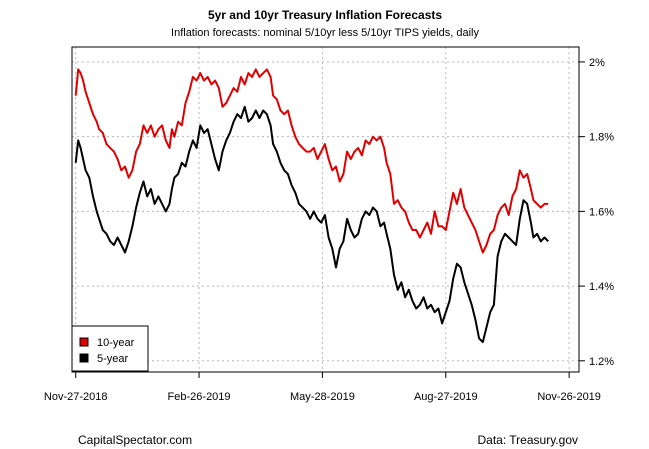 Image resolution: width=649 pixels, height=449 pixels. I want to click on legend-swatch-10-year, so click(84, 342).